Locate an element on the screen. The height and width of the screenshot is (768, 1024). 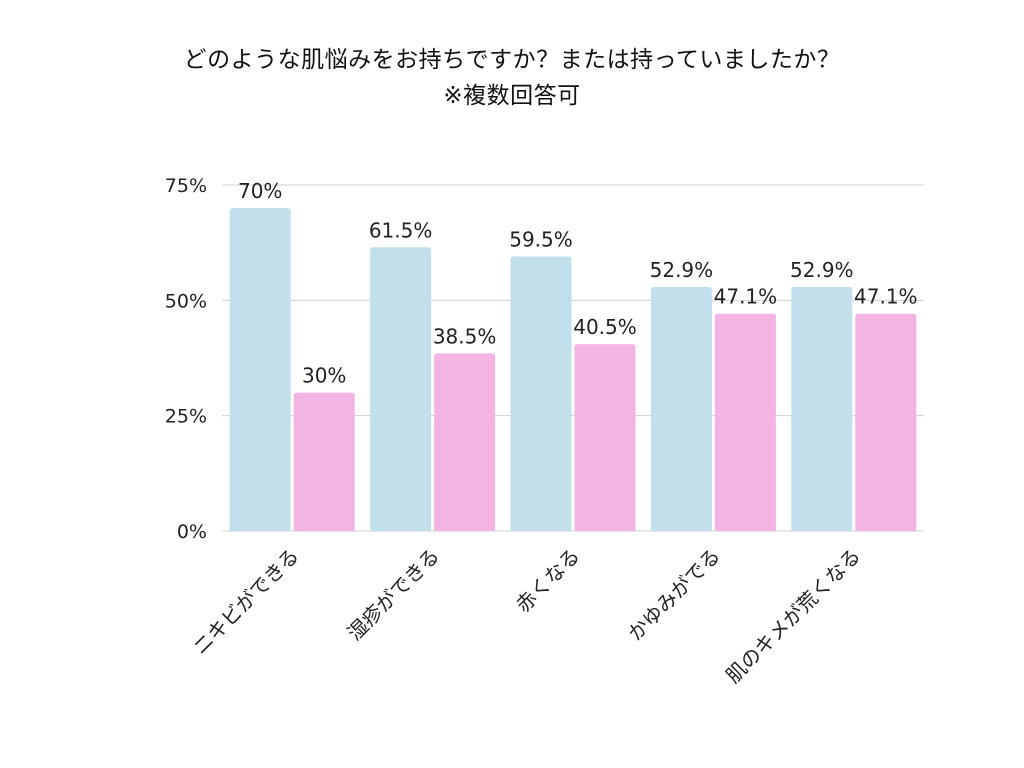
category-label: 肌のキメが荒くなる is located at coordinates (793, 616).